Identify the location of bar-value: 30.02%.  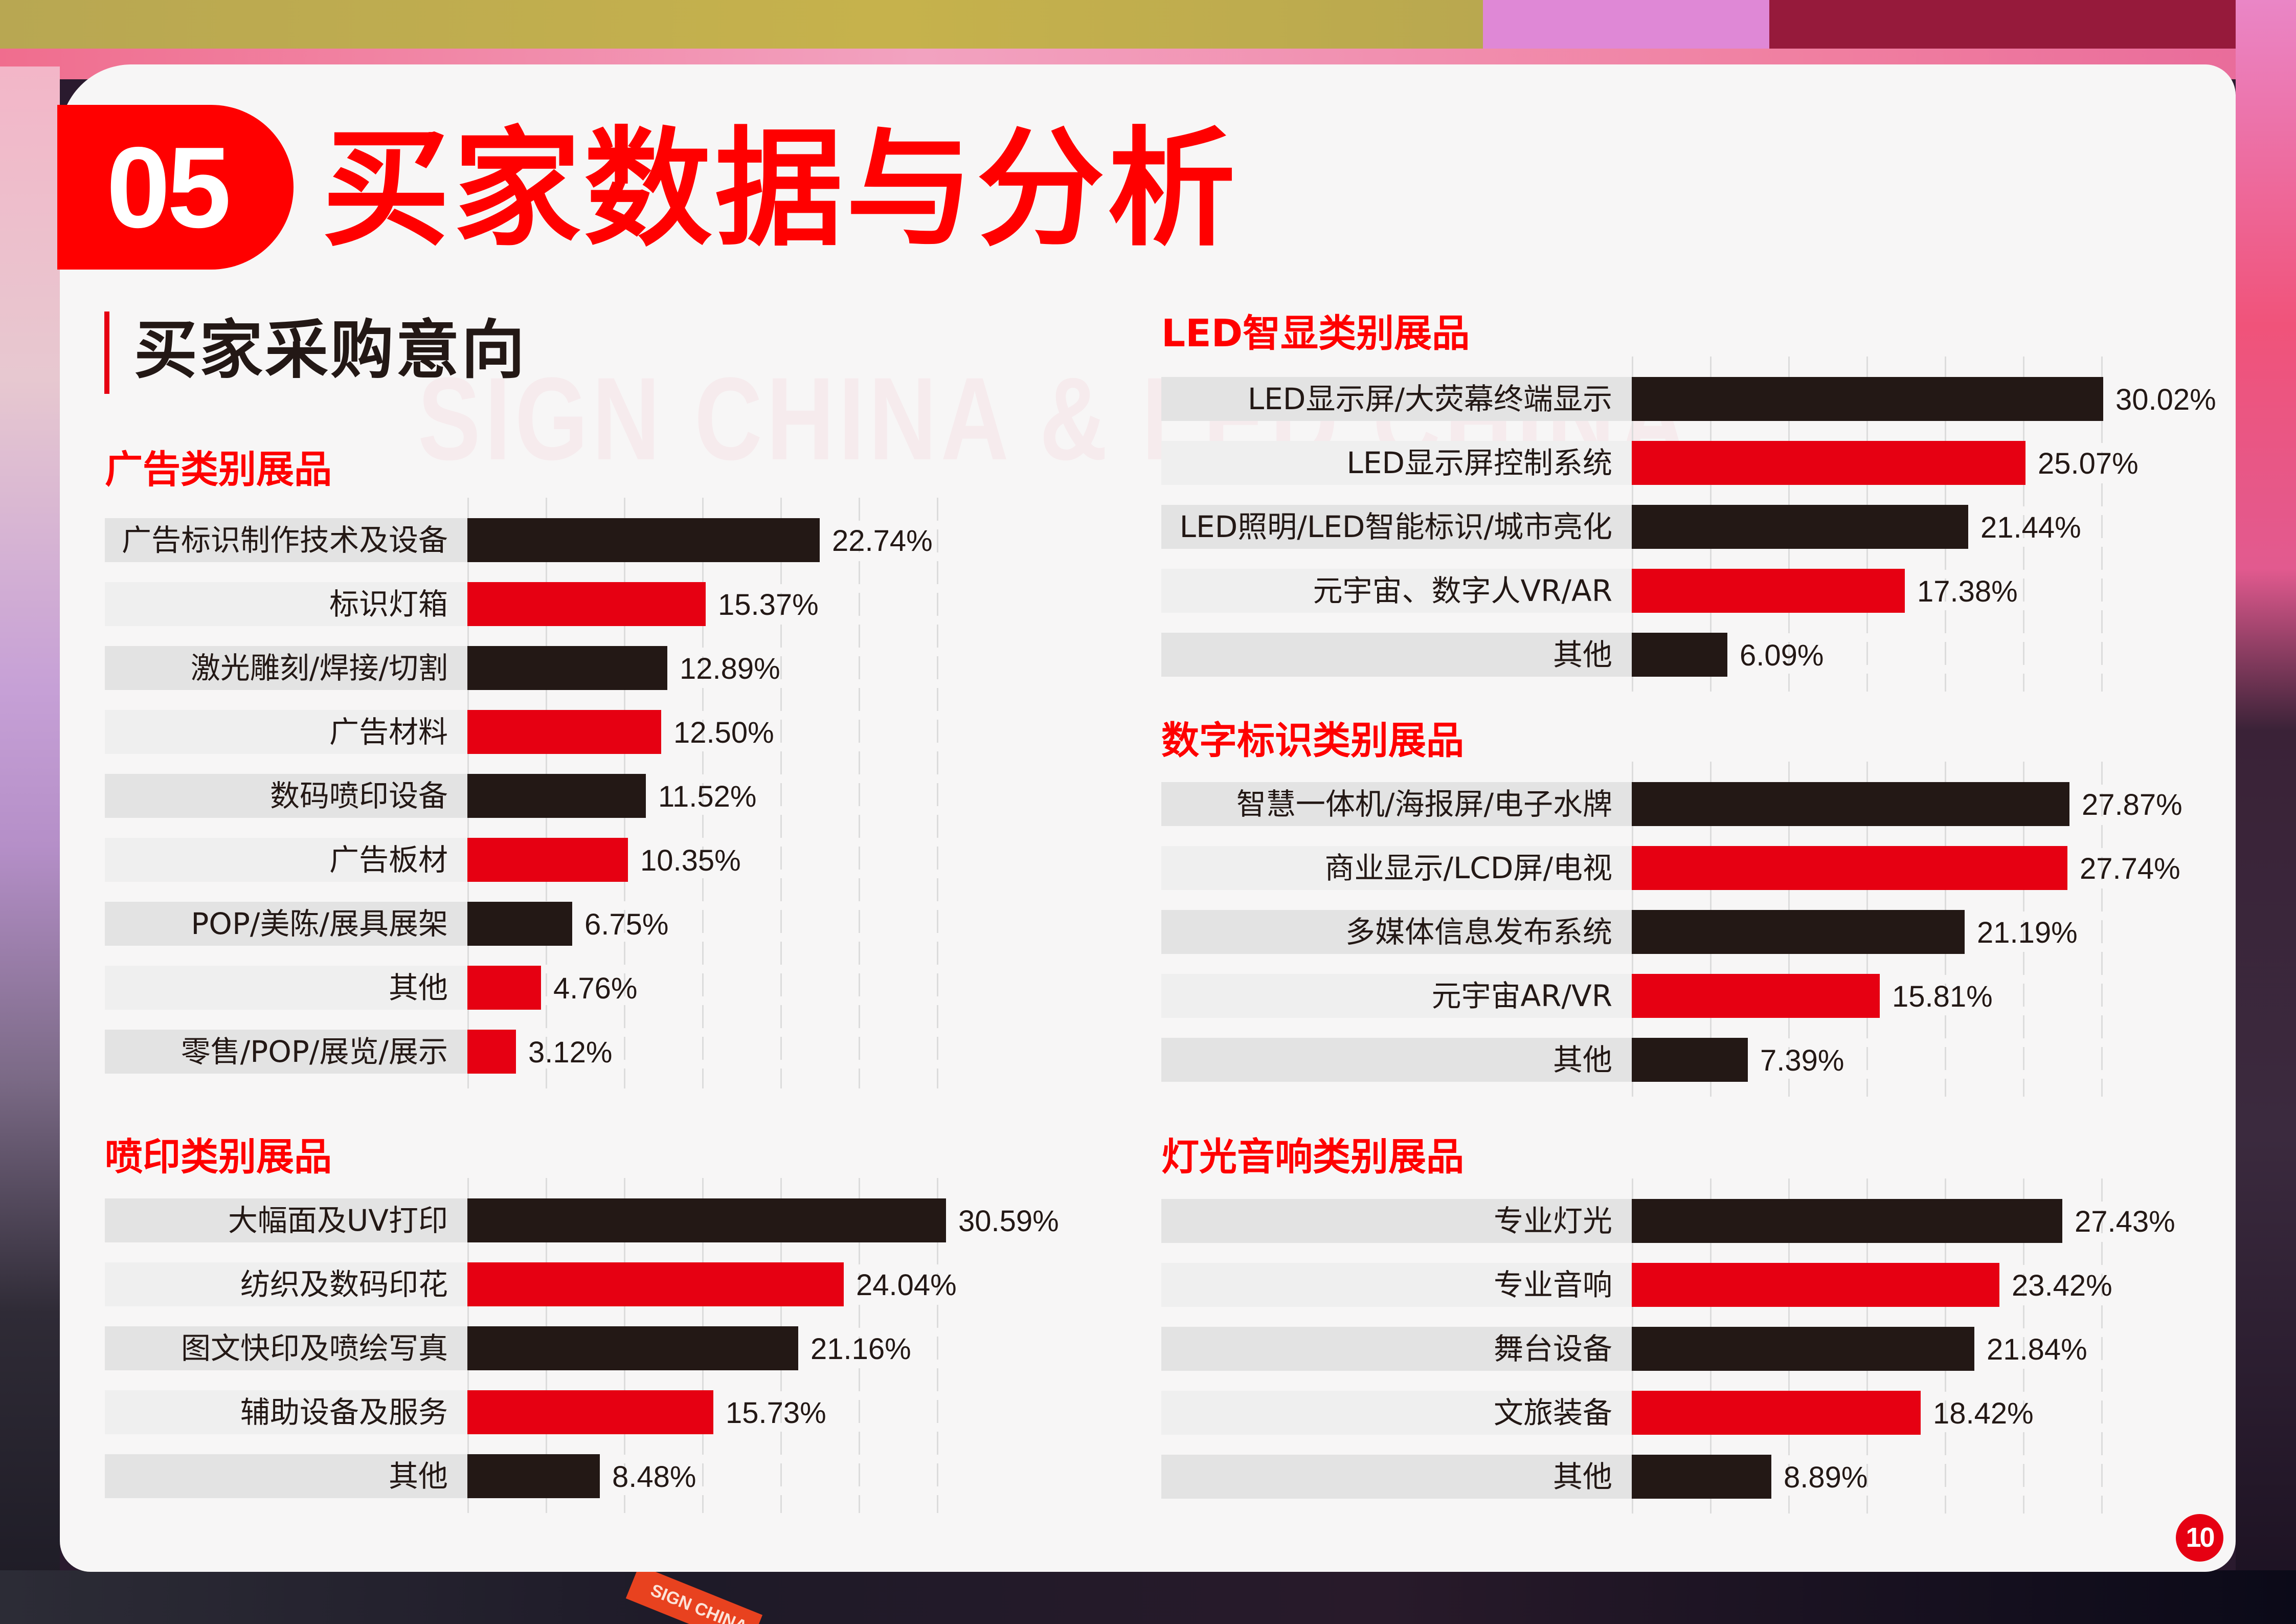
(2165, 399).